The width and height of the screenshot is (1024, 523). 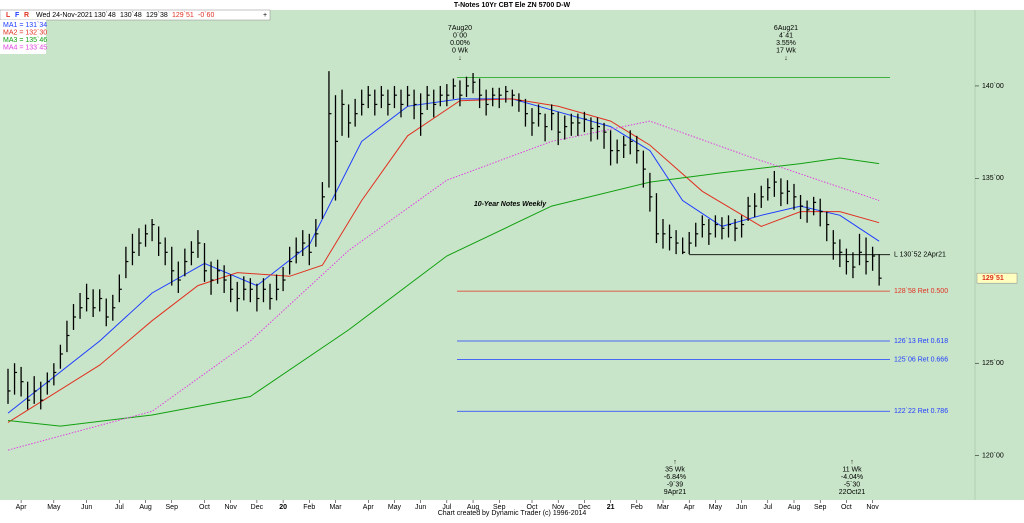 What do you see at coordinates (25, 32) in the screenshot?
I see `legend-entry: MA2 = 132`30` at bounding box center [25, 32].